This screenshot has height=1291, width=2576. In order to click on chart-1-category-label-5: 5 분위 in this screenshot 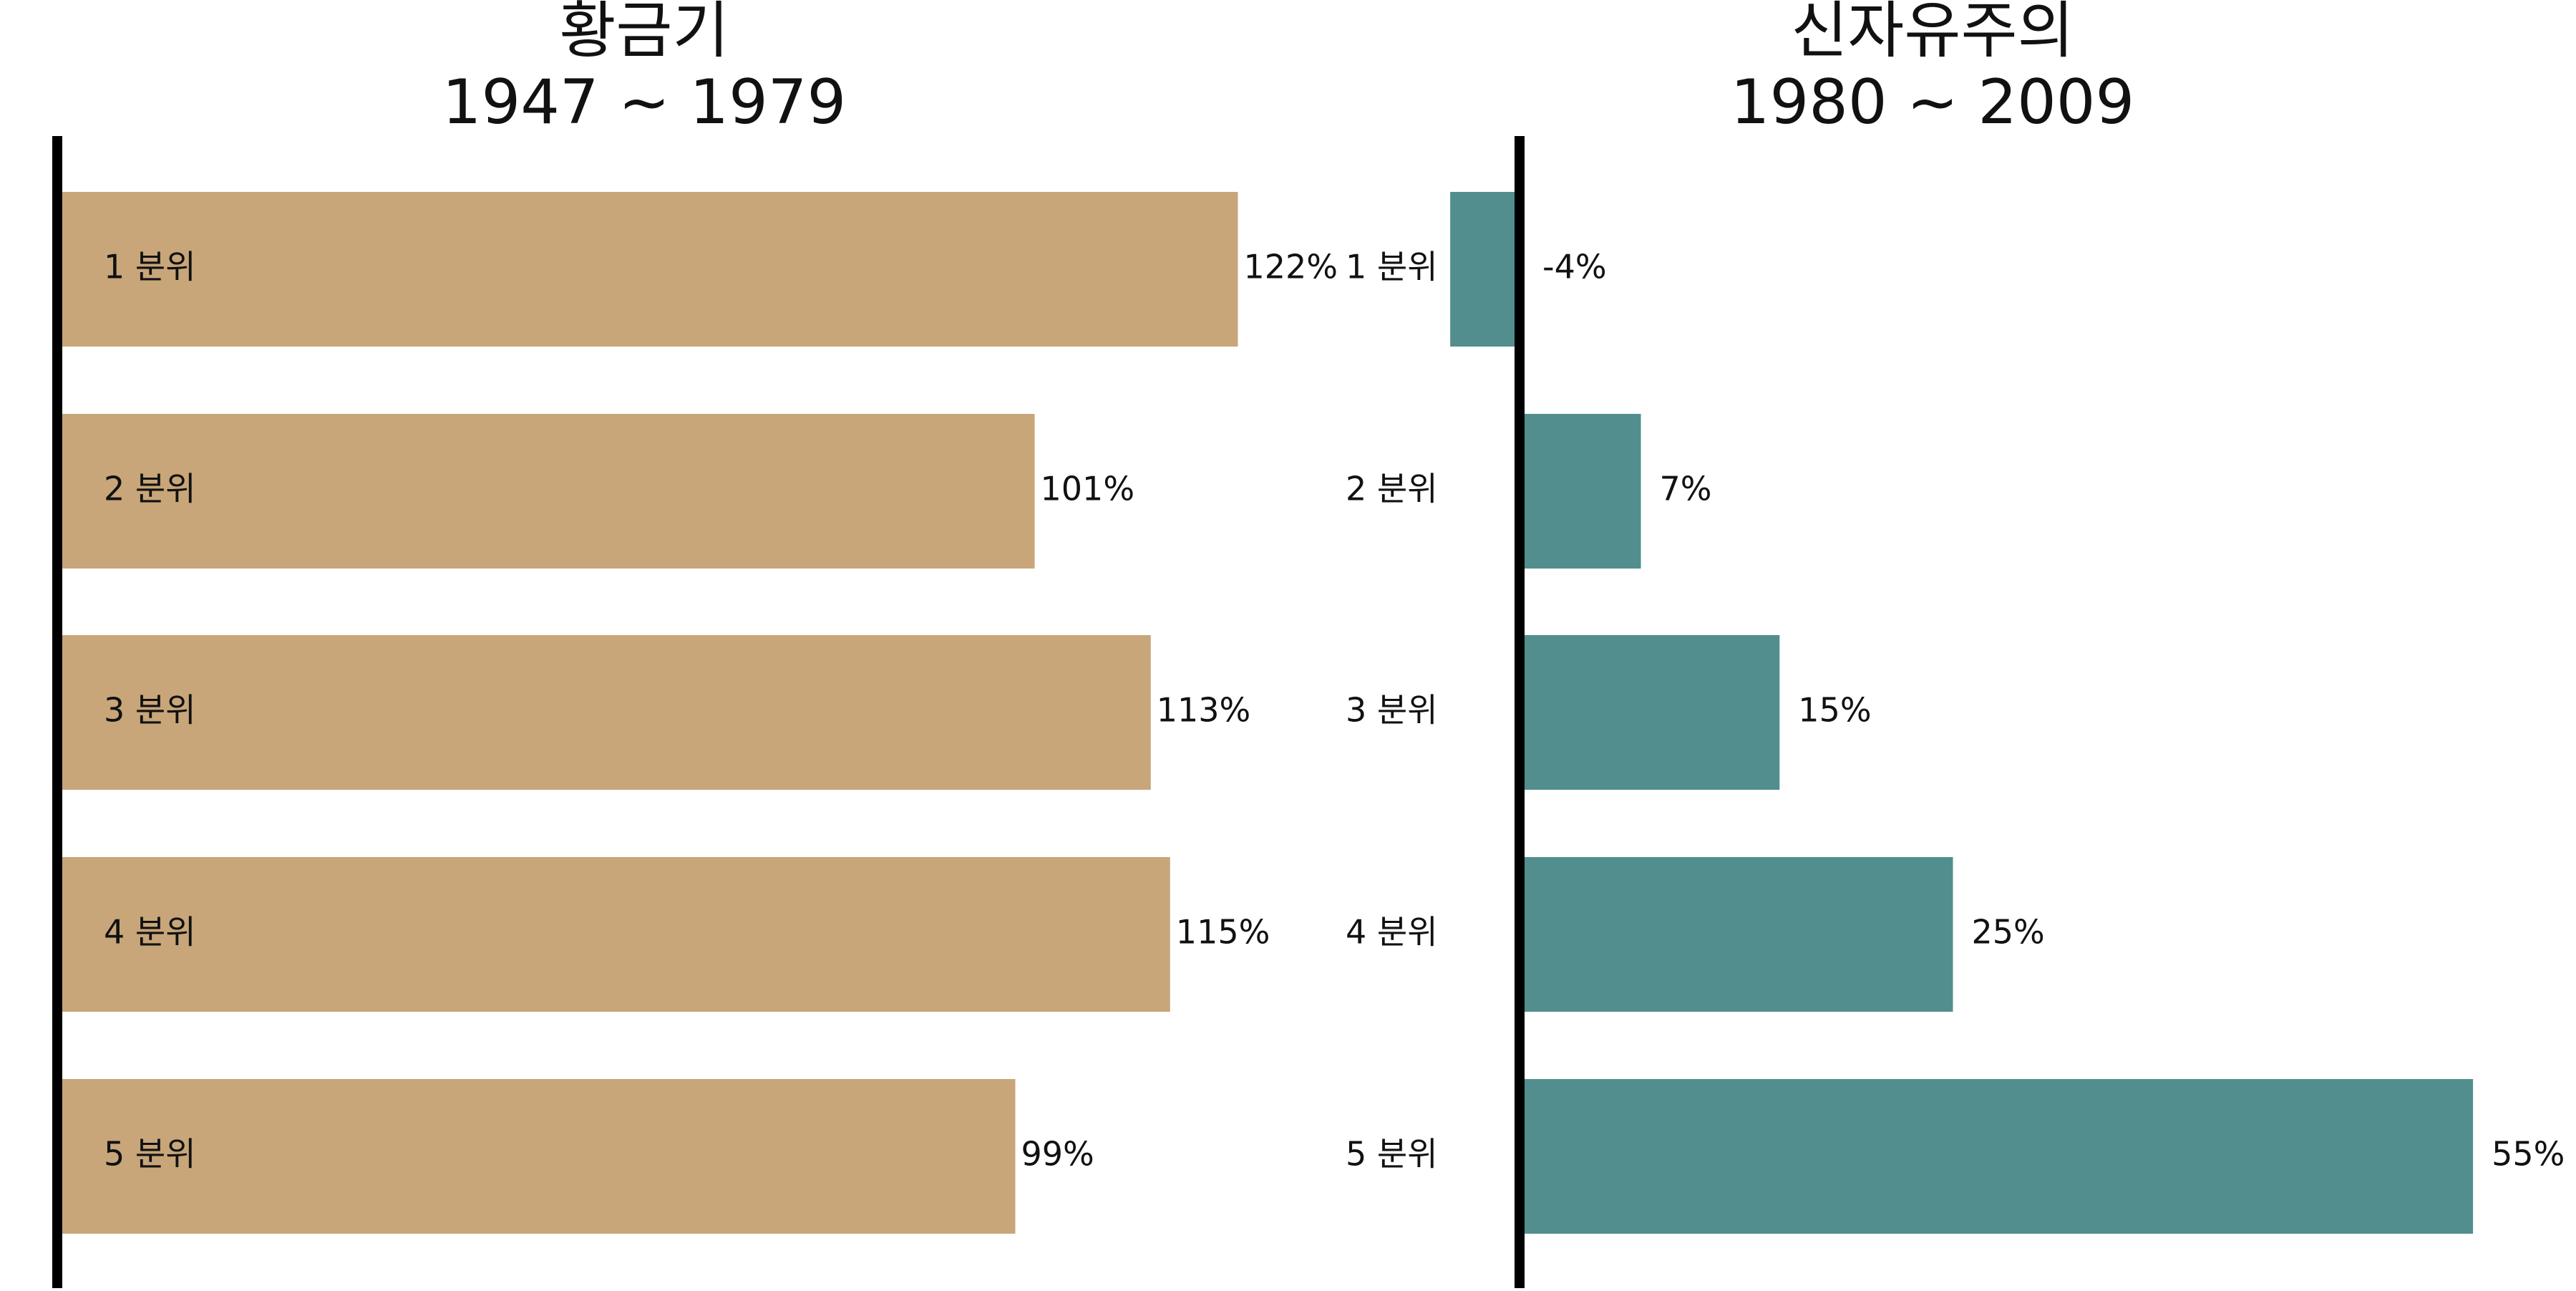, I will do `click(150, 1154)`.